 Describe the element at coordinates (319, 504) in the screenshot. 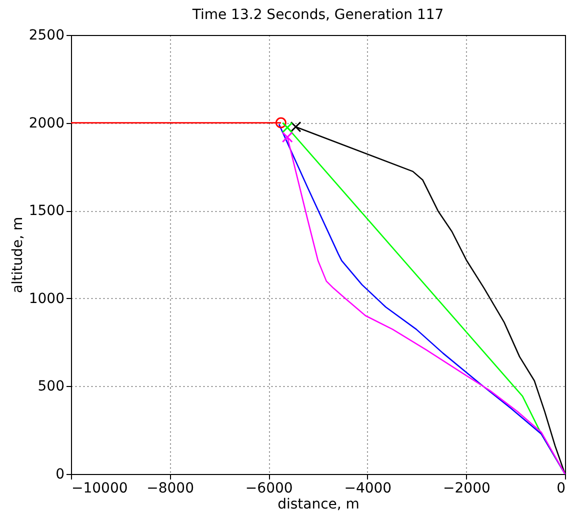

I see `x-axis-title: distance, m` at that location.